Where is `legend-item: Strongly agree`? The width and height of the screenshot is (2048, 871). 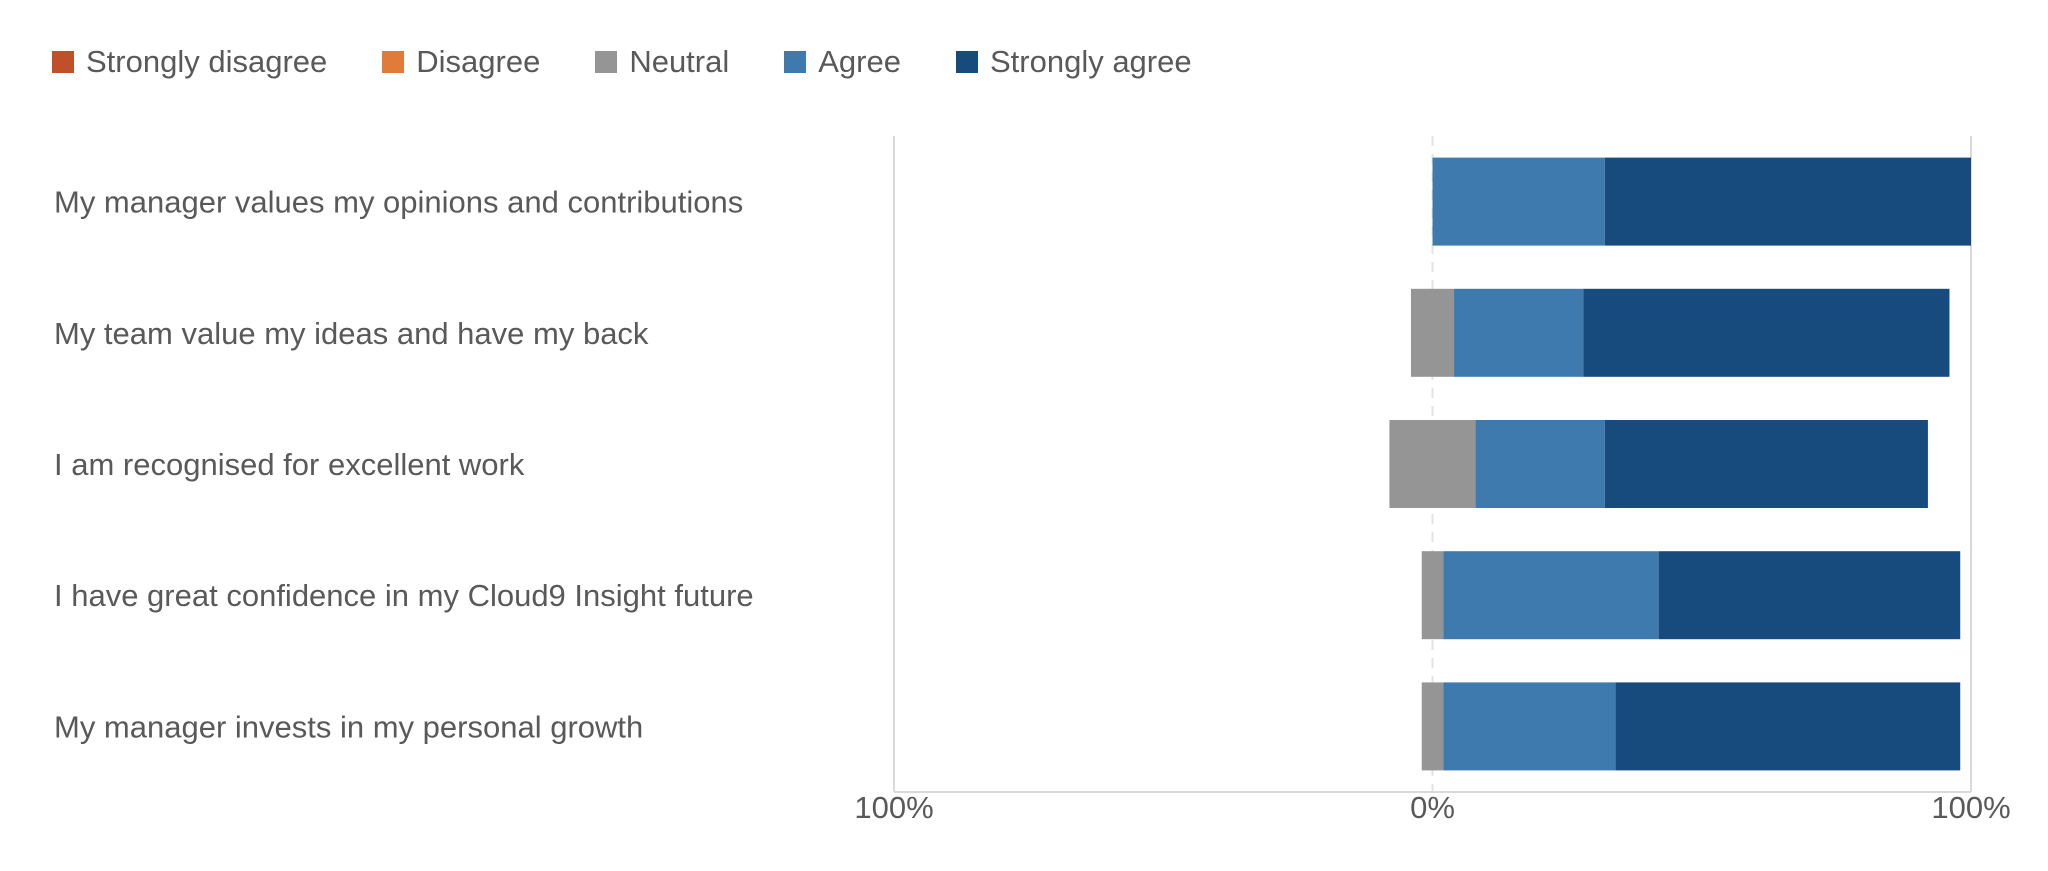 legend-item: Strongly agree is located at coordinates (1073, 62).